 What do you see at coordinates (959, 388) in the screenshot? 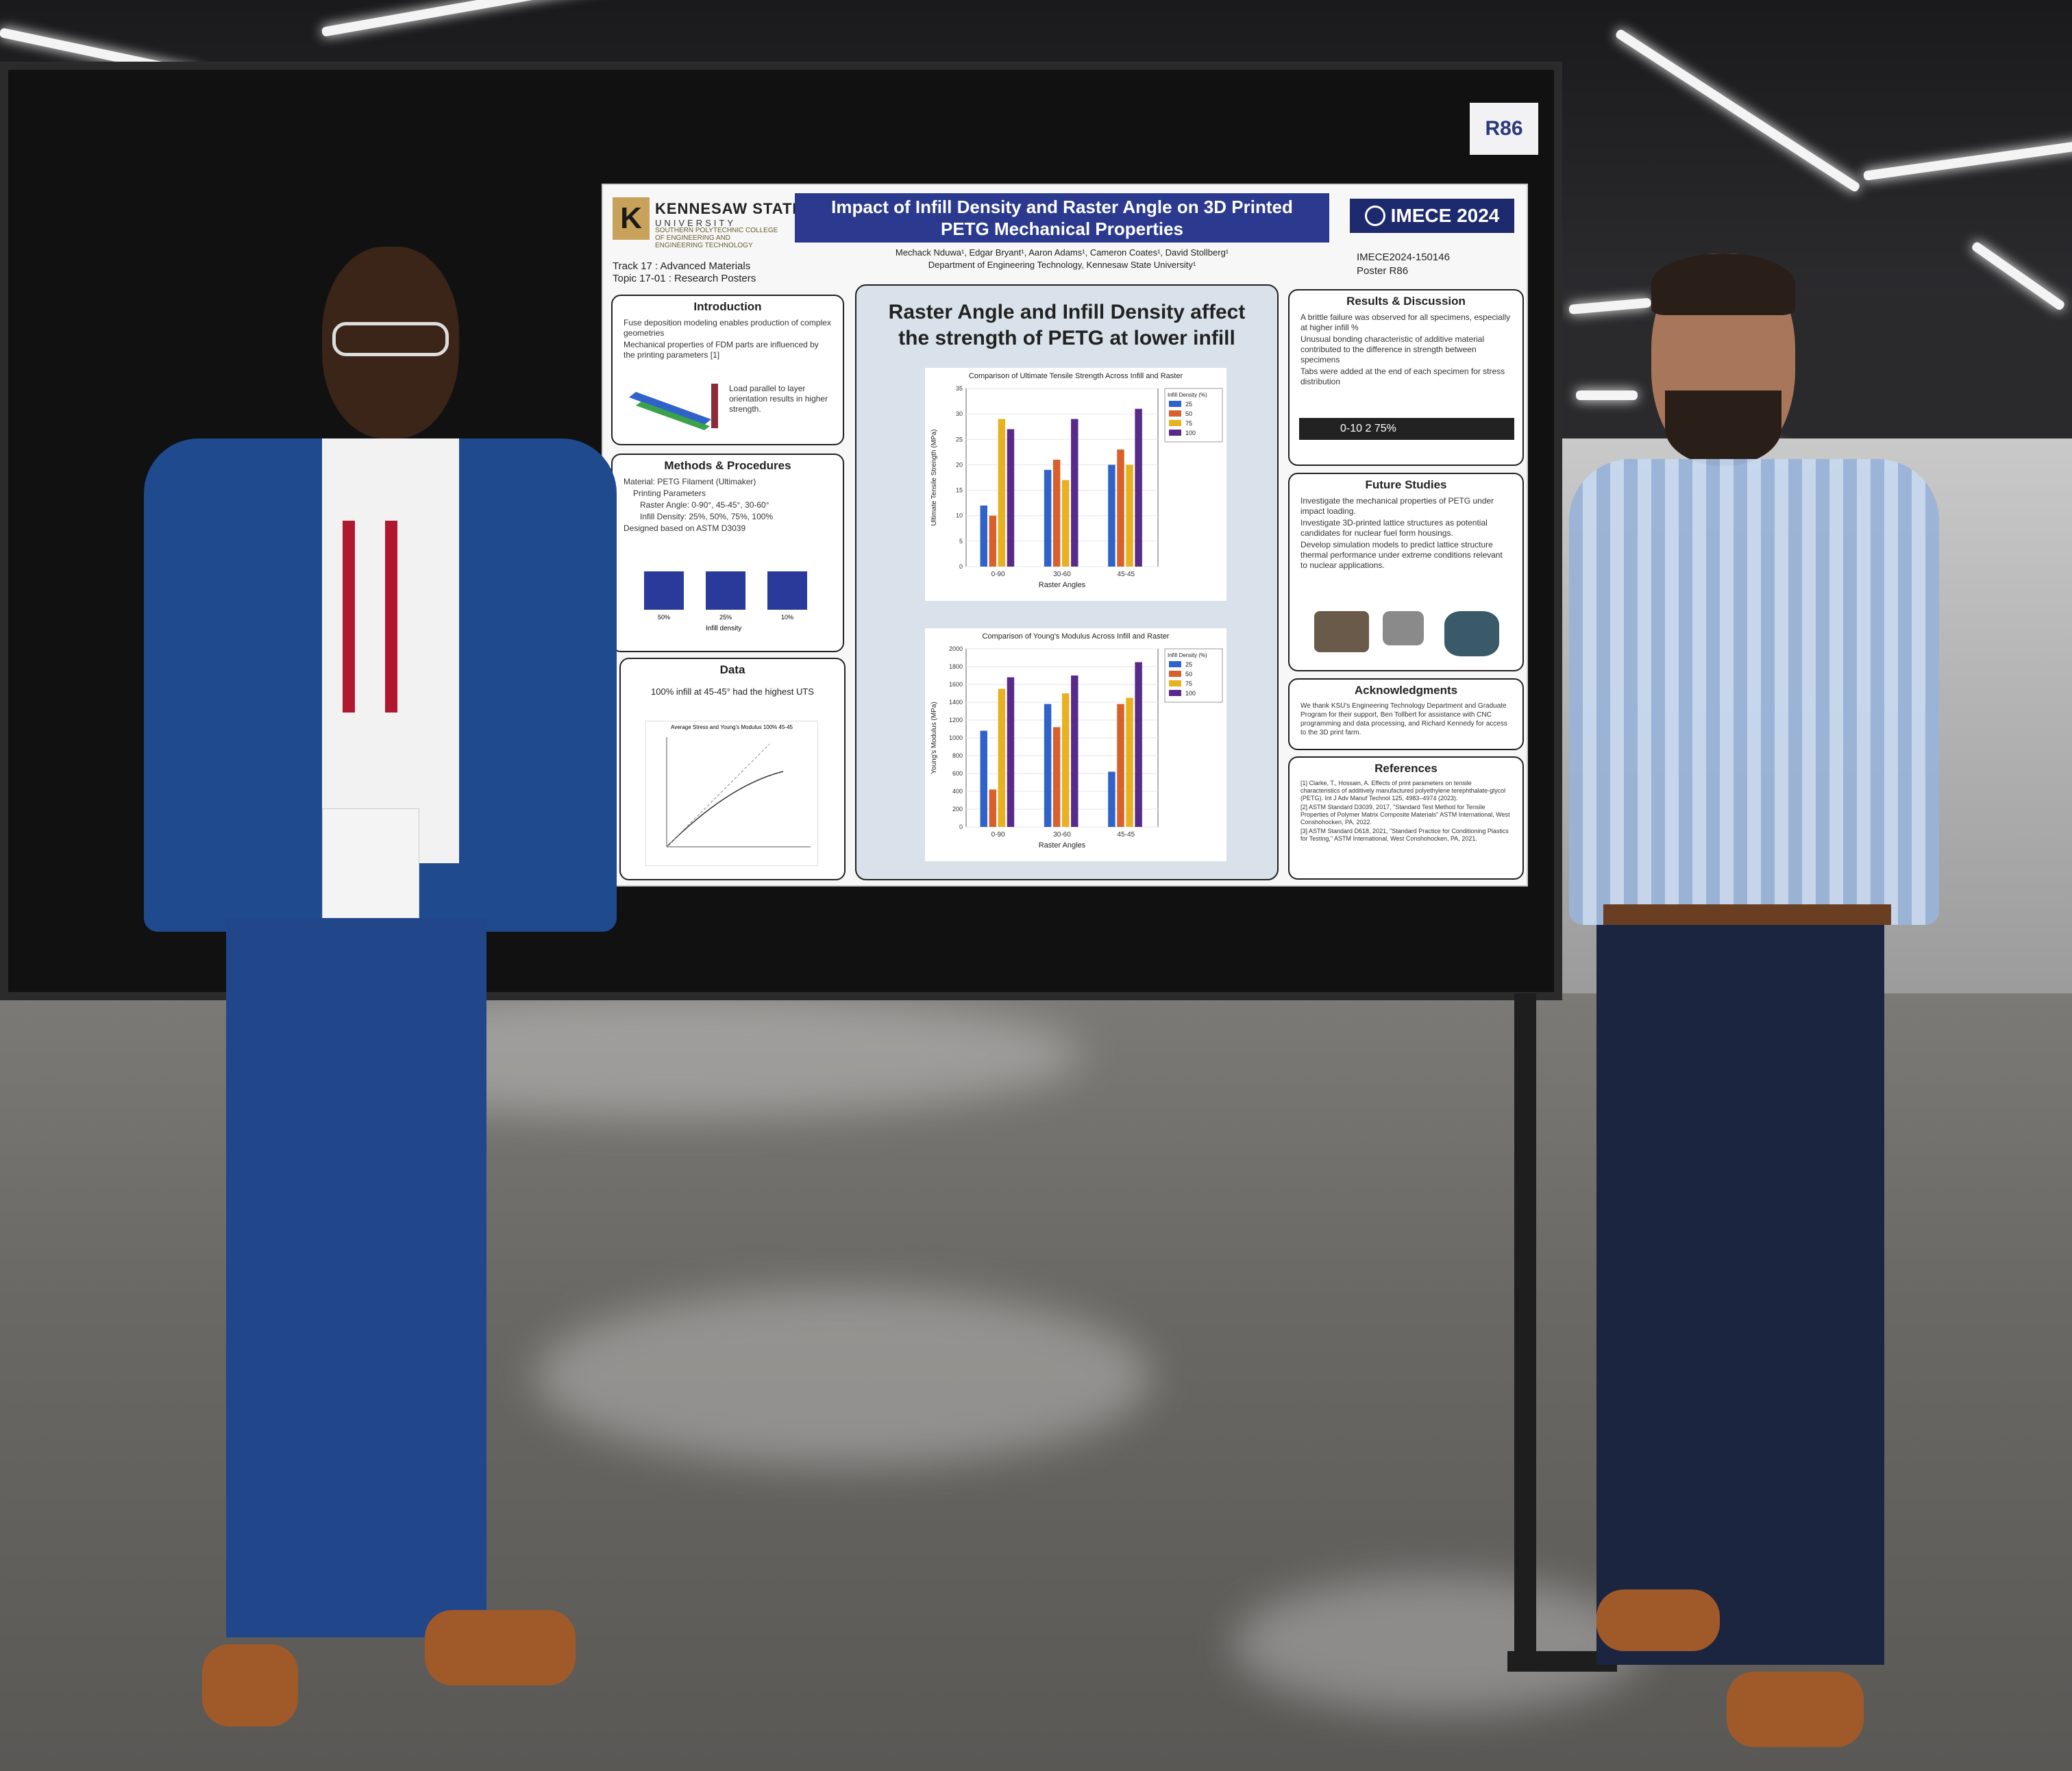
I see `y-tick-label: 35` at bounding box center [959, 388].